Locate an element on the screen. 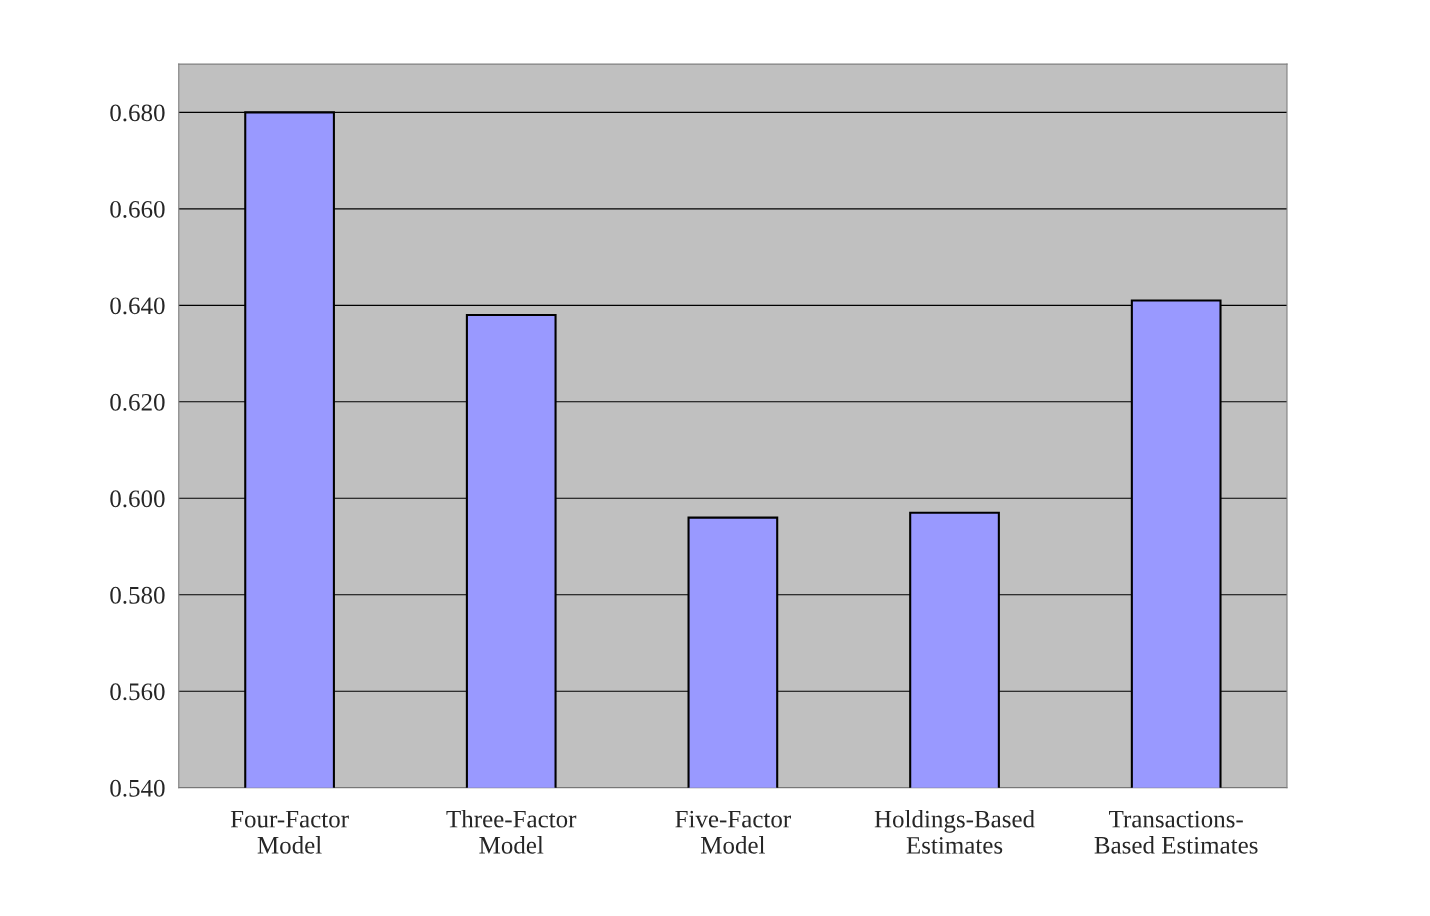 The image size is (1430, 916). y-tick-label: 0.660 is located at coordinates (137, 209).